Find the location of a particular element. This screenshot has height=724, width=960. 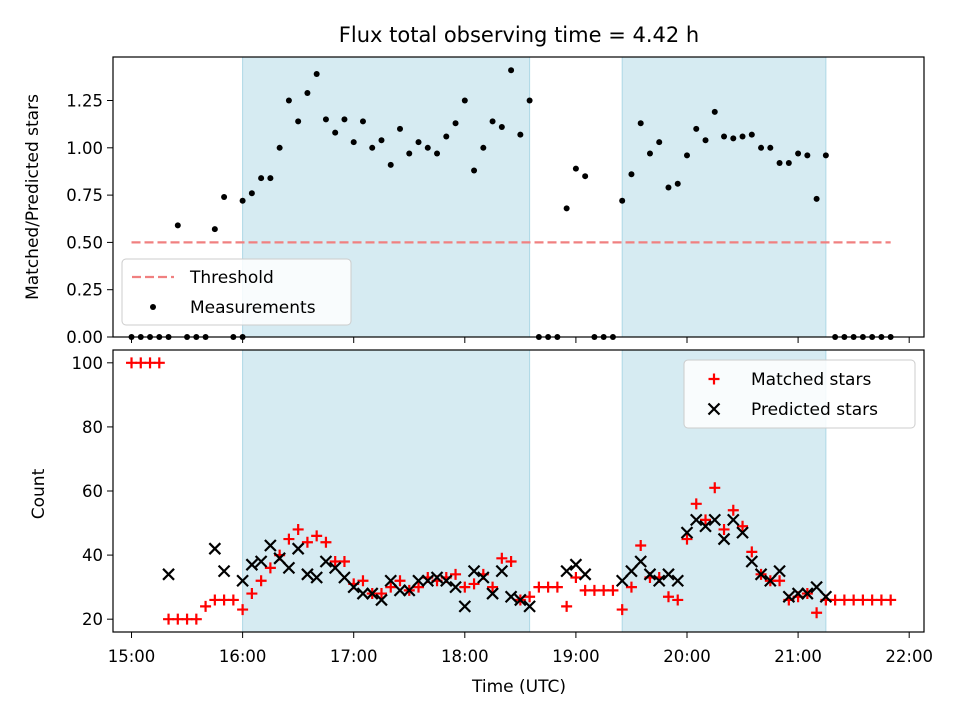

y-tick-label: 0.75 is located at coordinates (84, 195).